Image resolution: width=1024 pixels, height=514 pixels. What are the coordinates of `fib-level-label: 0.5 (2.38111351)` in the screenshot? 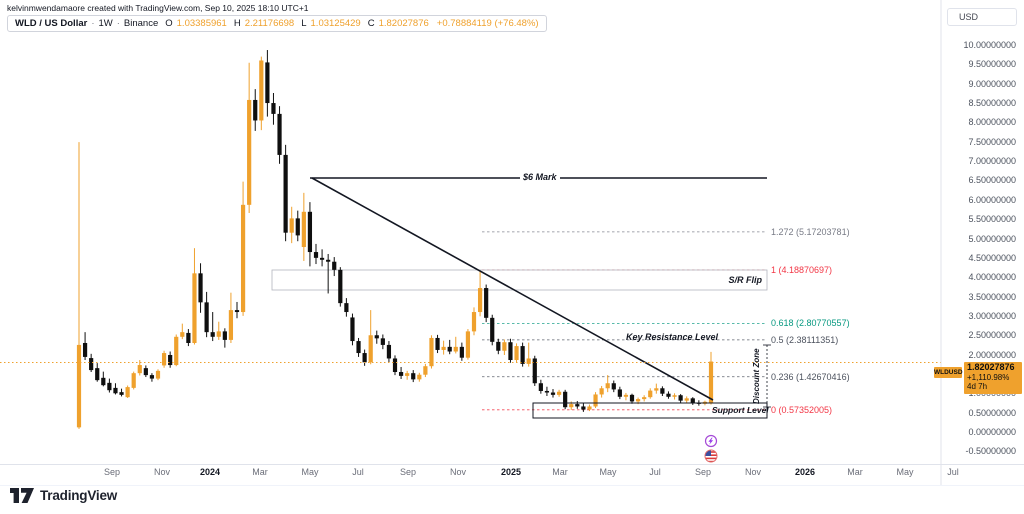 It's located at (805, 339).